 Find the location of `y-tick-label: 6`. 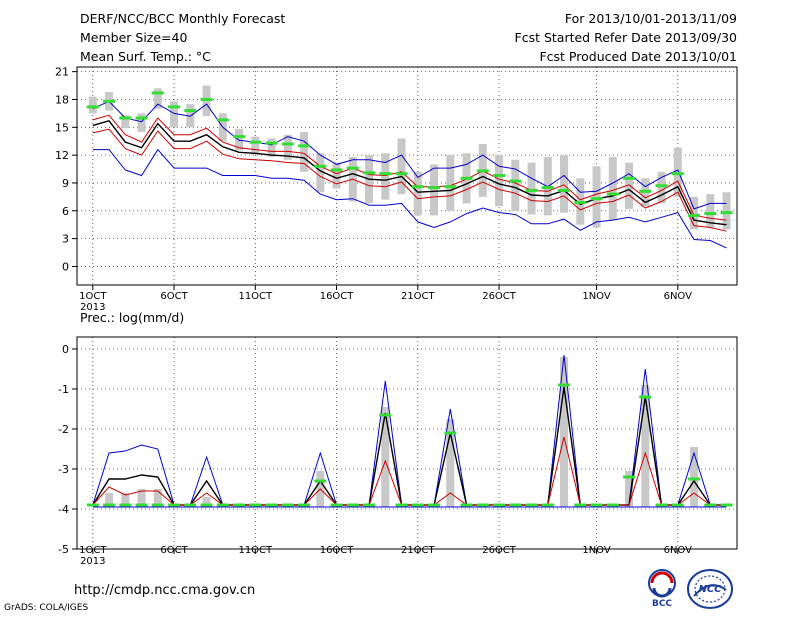

y-tick-label: 6 is located at coordinates (65, 211).